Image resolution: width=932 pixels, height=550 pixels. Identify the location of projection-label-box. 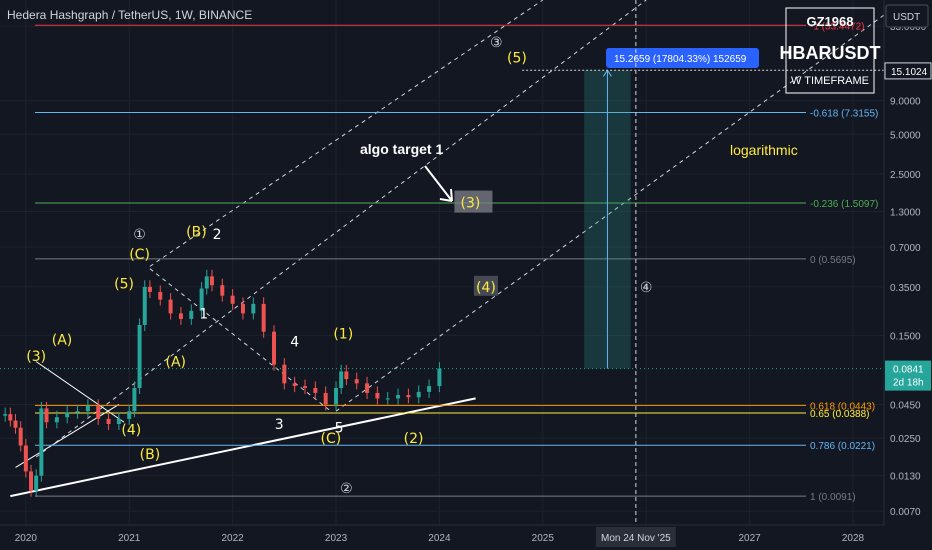
(682, 58).